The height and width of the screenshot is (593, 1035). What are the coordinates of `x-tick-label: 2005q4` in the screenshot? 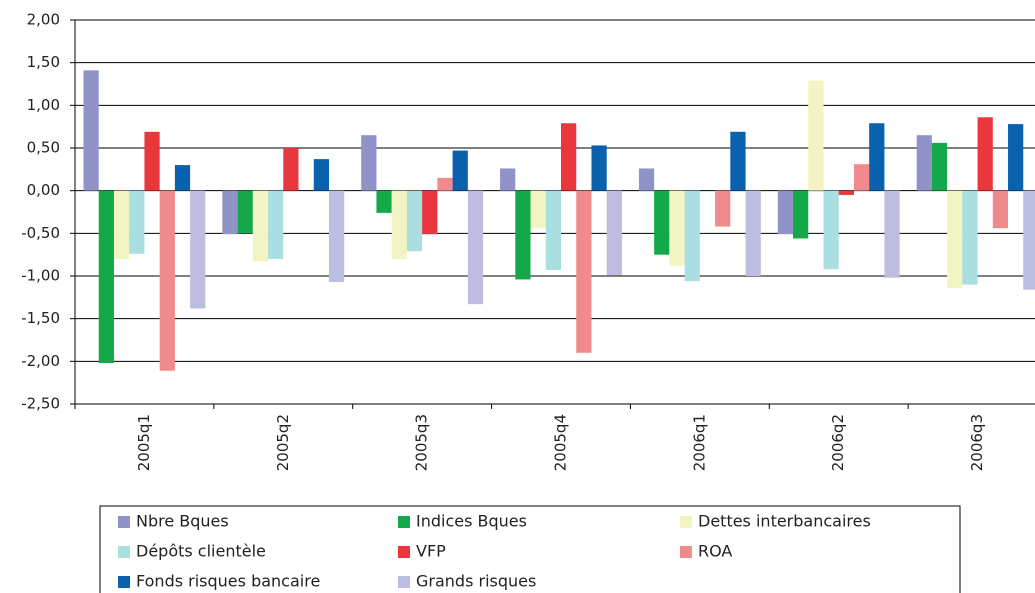 It's located at (561, 442).